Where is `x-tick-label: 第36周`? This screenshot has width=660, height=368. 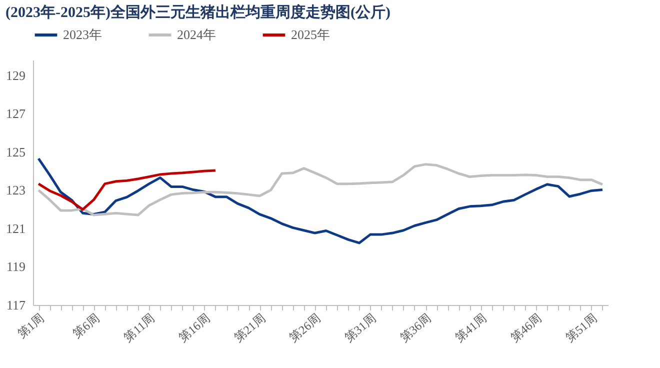 x-tick-label: 第36周 is located at coordinates (415, 327).